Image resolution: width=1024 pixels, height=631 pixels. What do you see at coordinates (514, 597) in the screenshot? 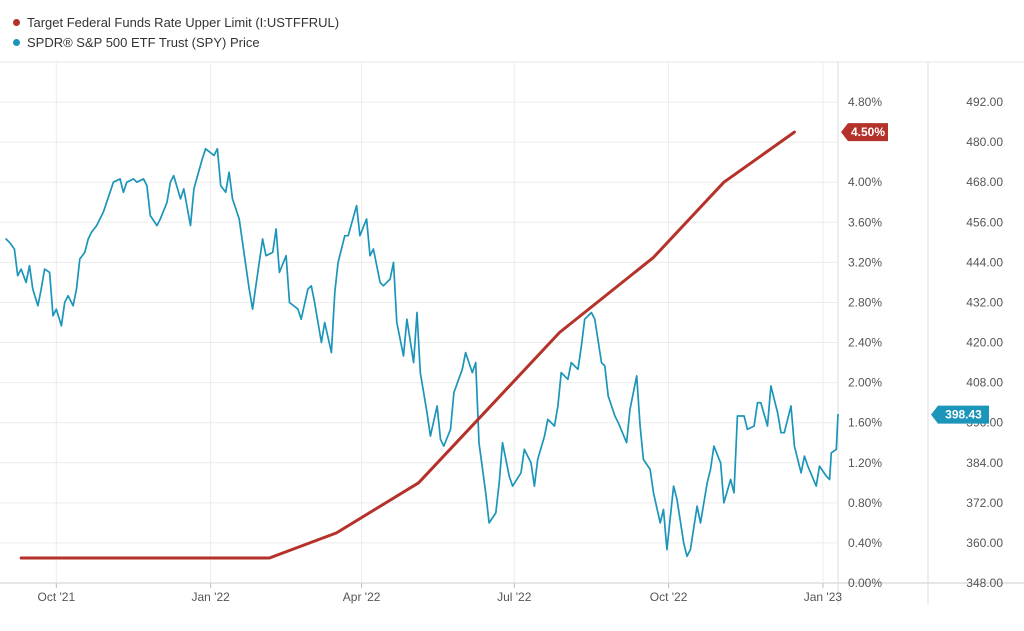
I see `x-axis-tick-label: Jul '22` at bounding box center [514, 597].